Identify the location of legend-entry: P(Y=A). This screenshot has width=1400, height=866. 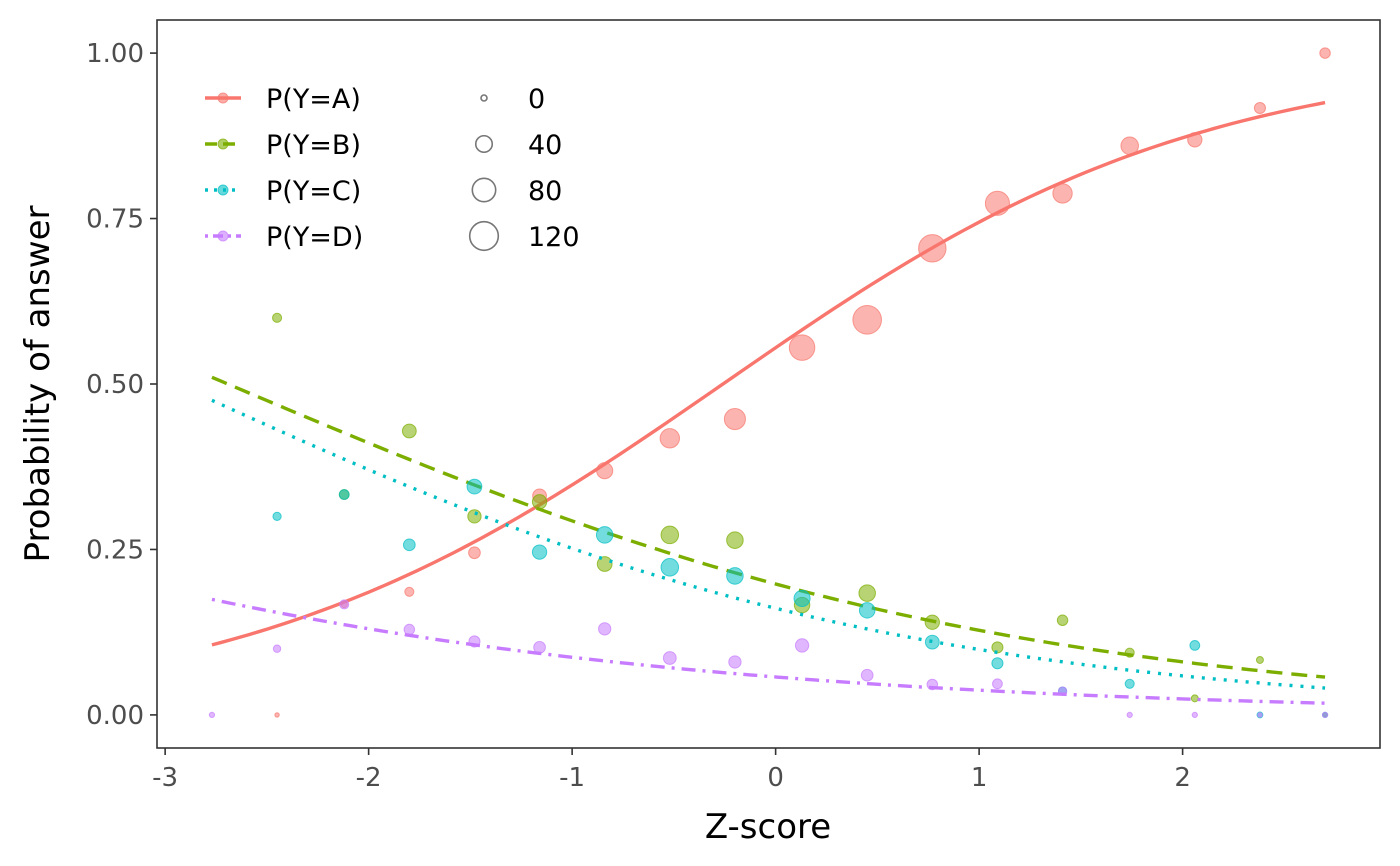
(283, 99).